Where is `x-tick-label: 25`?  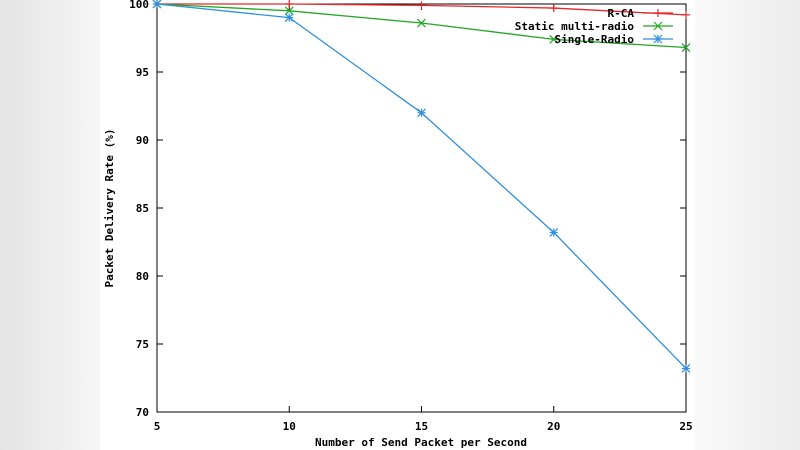 x-tick-label: 25 is located at coordinates (685, 426).